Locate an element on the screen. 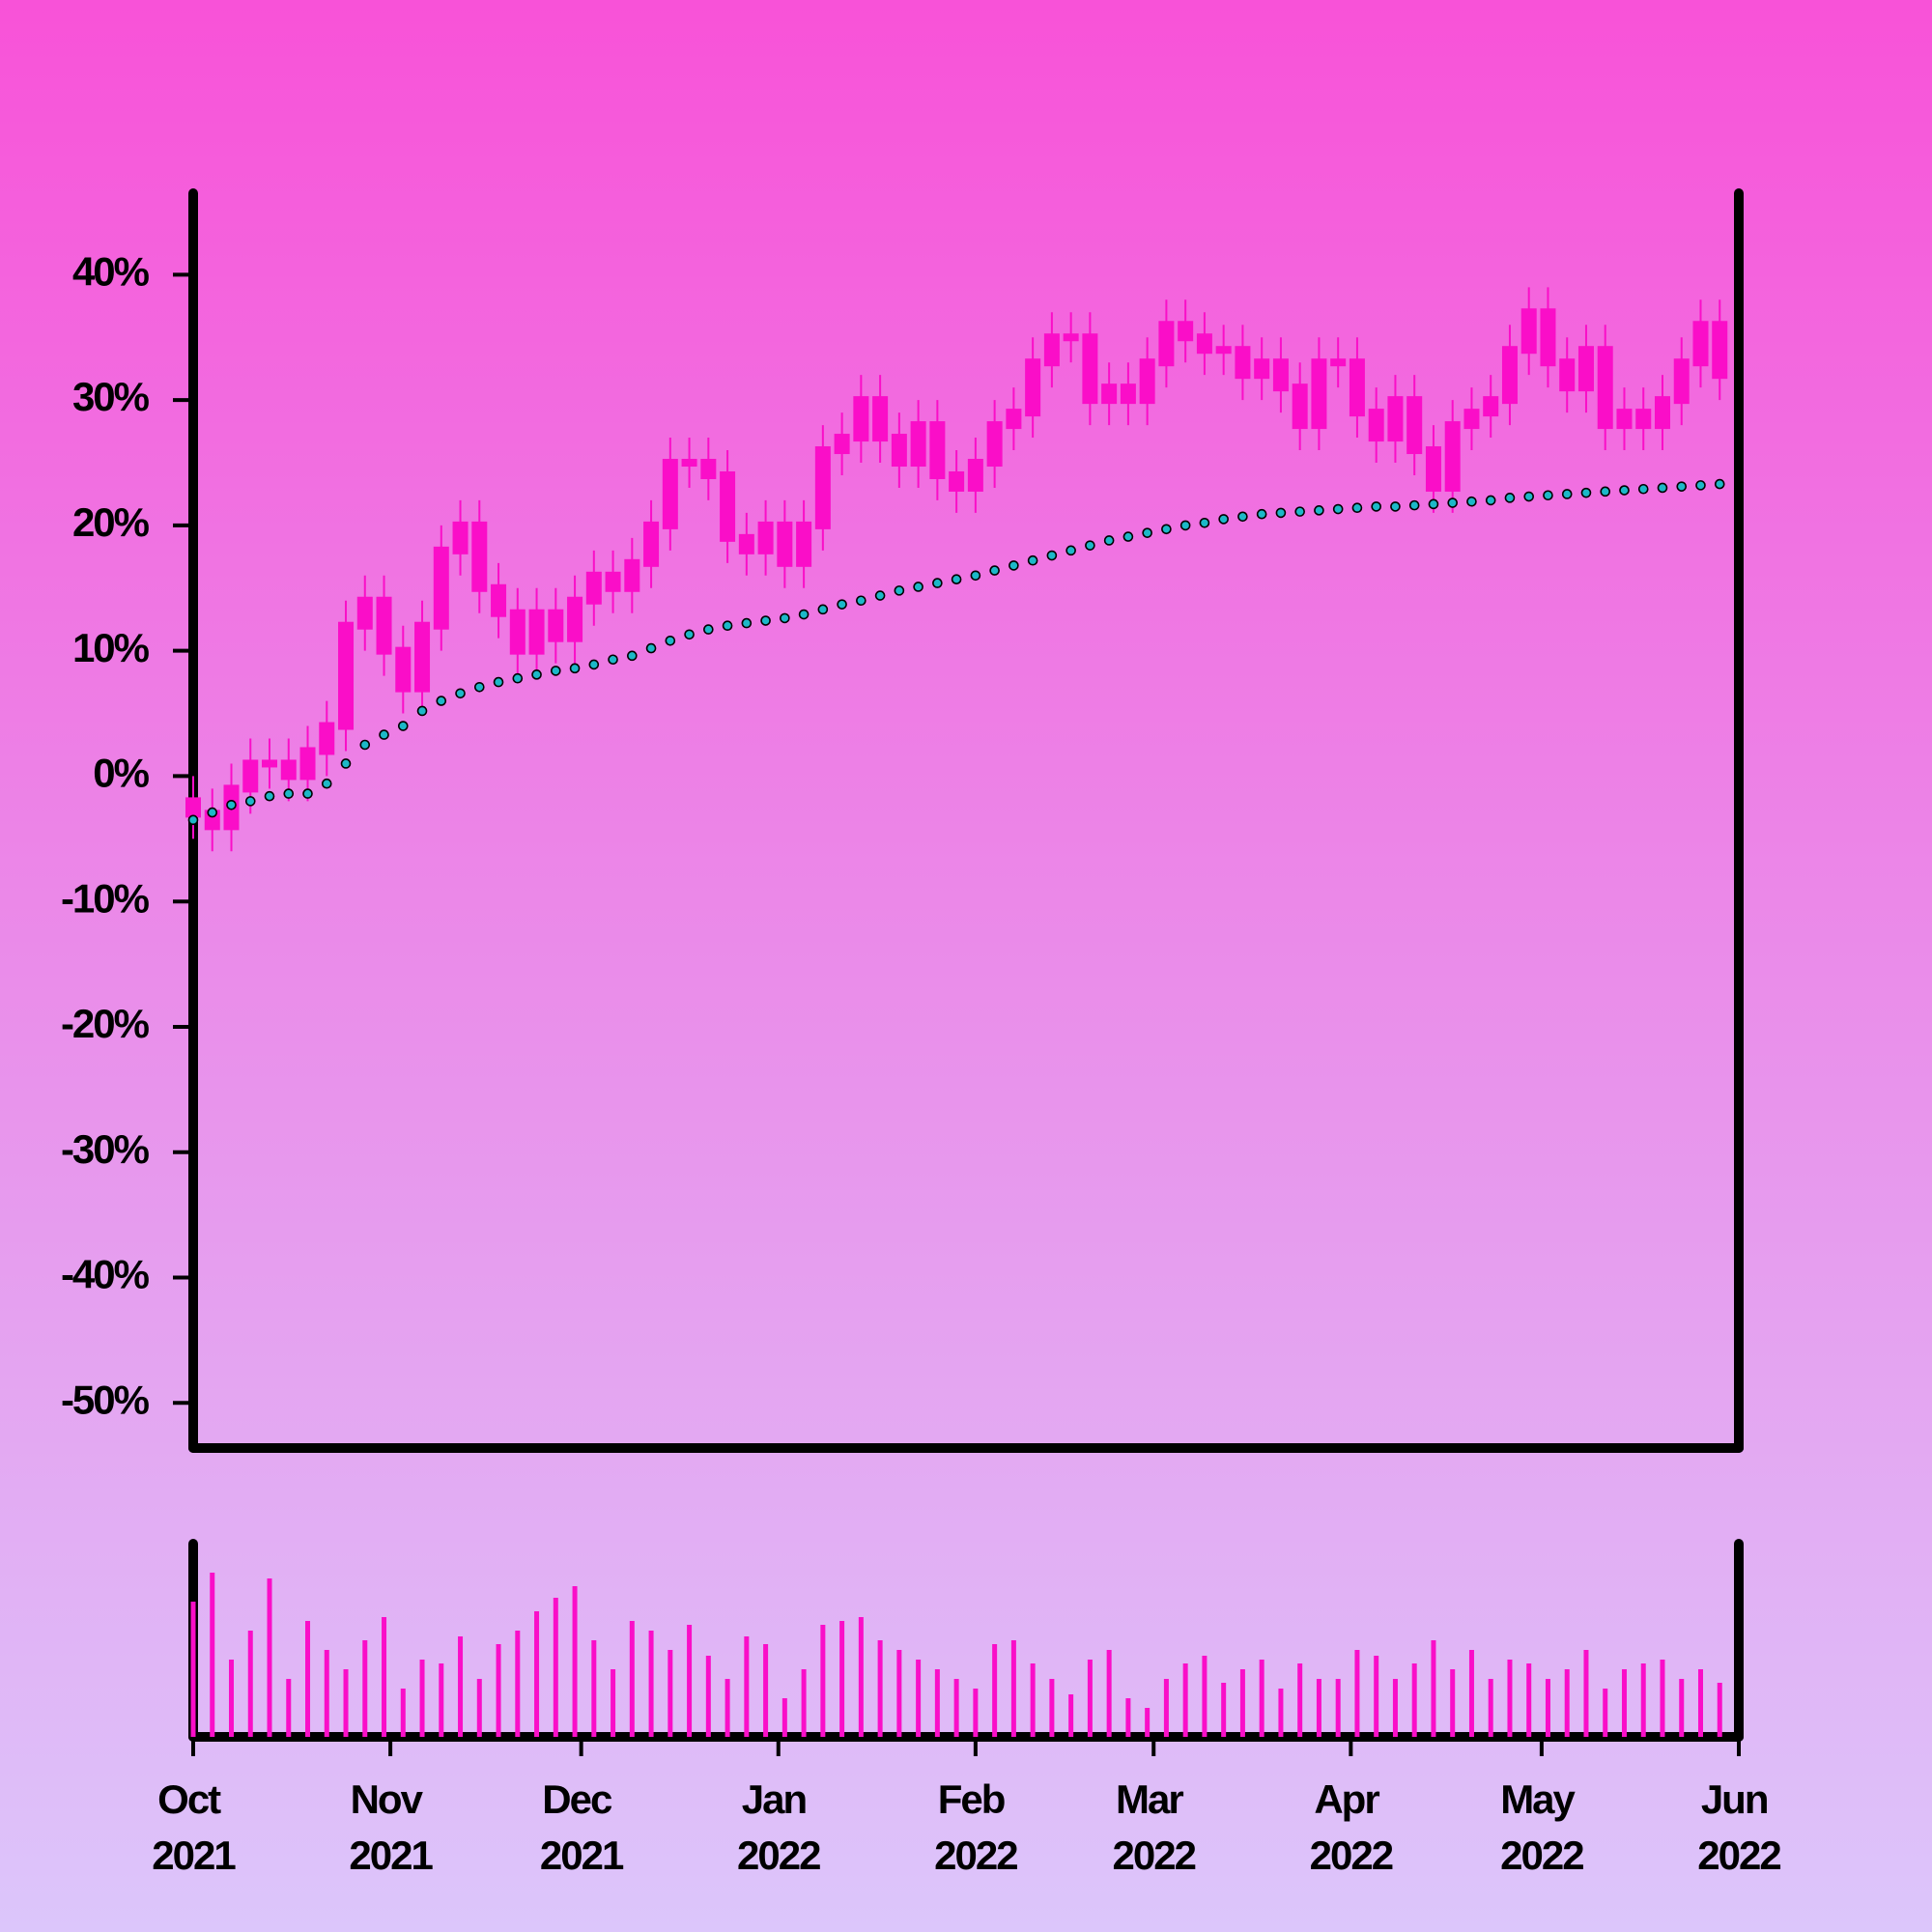 The width and height of the screenshot is (1932, 1932). y-tick-label: 40% is located at coordinates (111, 271).